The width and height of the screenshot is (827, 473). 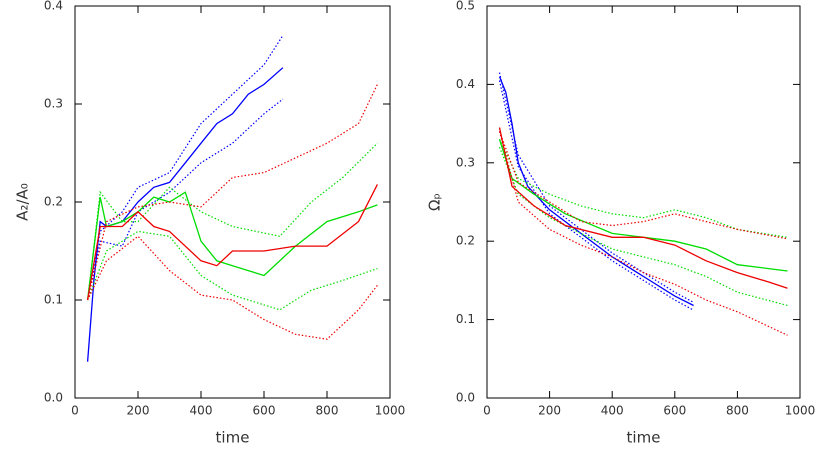 What do you see at coordinates (465, 6) in the screenshot?
I see `y-tick-label: 0.5` at bounding box center [465, 6].